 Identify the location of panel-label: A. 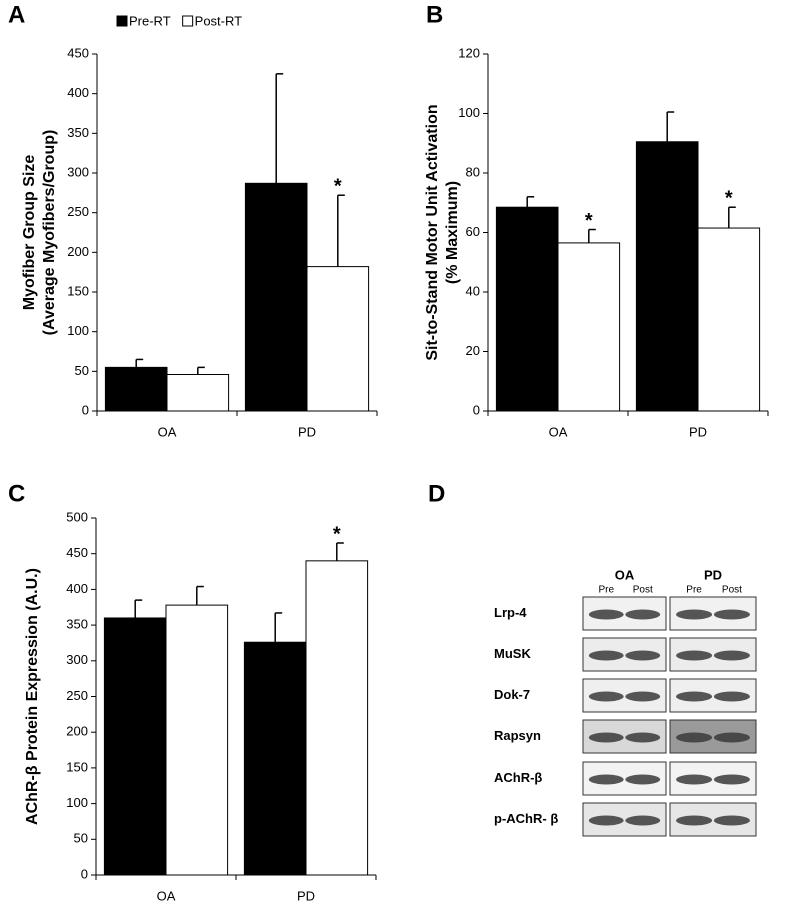
(16, 14).